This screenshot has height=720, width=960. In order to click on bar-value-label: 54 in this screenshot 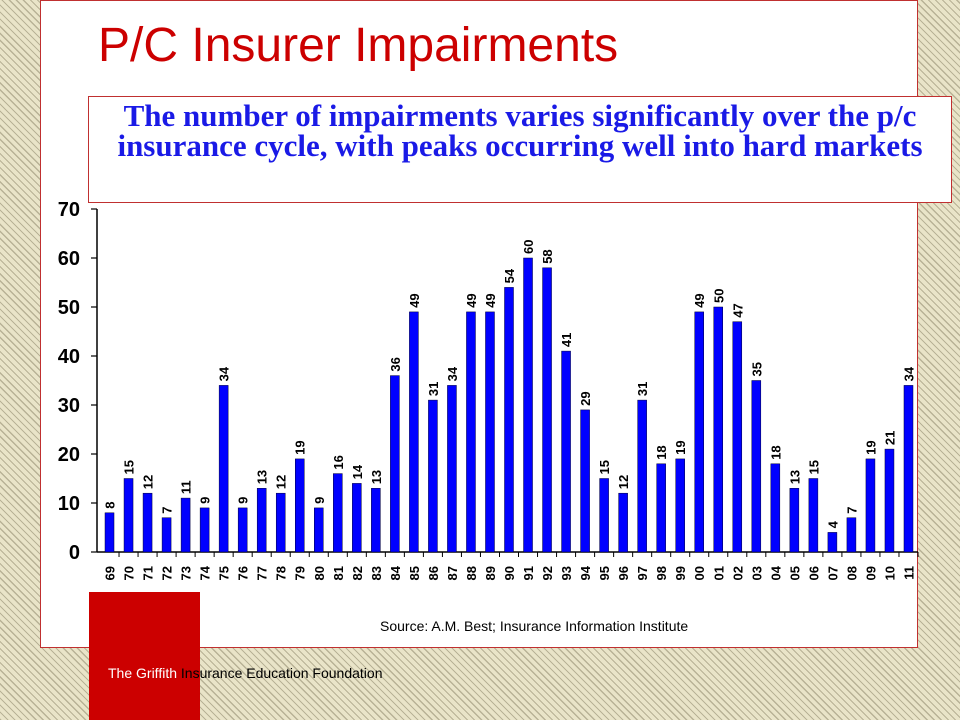, I will do `click(509, 275)`.